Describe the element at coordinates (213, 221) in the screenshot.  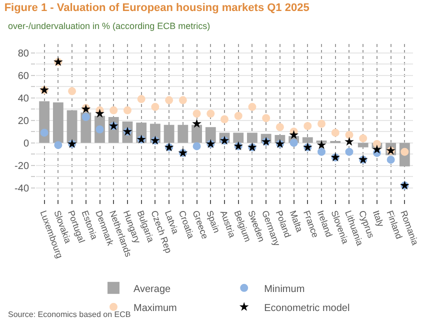
I see `x-tick-label: Spain` at that location.